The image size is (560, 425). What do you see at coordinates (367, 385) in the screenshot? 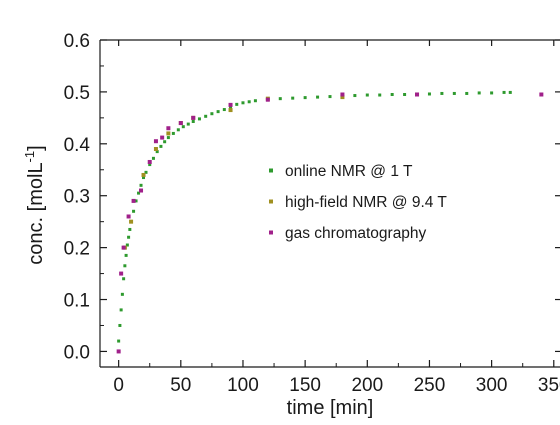
I see `x-tick-label: 200` at bounding box center [367, 385].